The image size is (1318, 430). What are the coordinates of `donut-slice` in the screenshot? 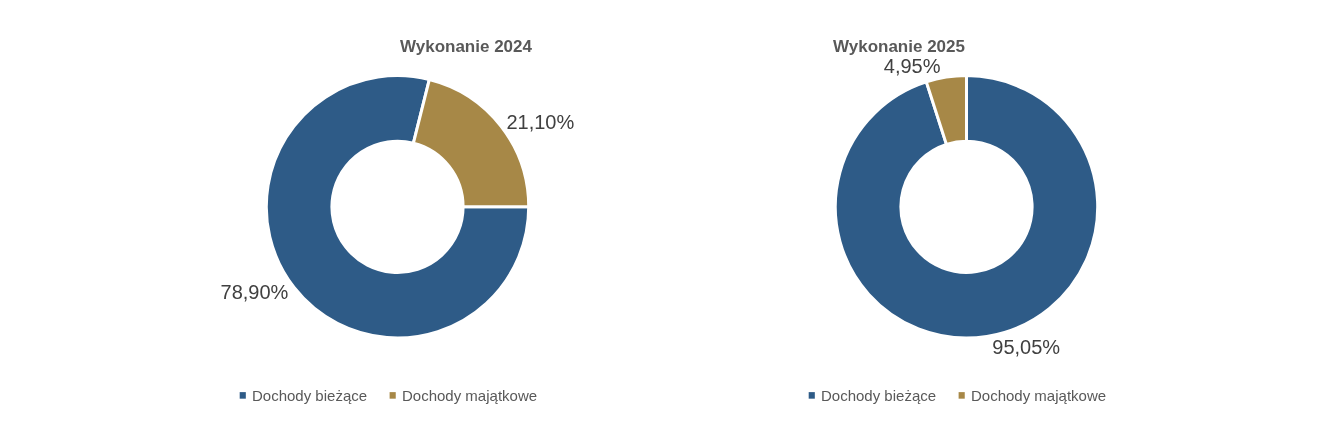 It's located at (966, 207).